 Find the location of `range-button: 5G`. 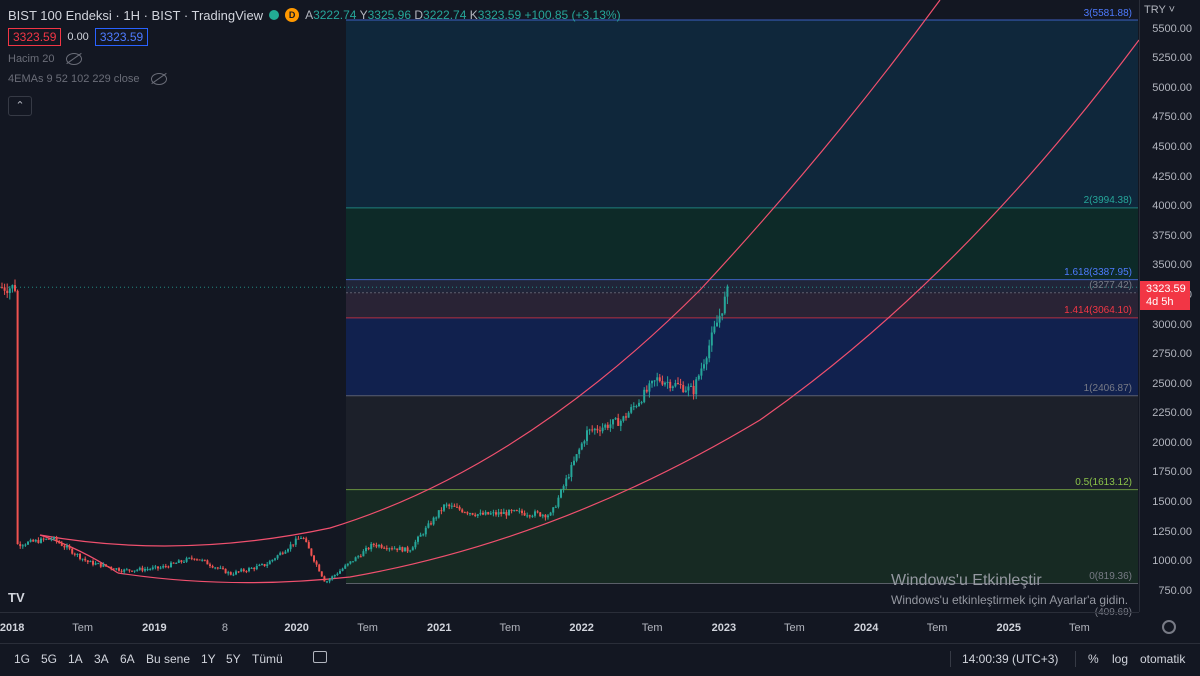

range-button: 5G is located at coordinates (49, 659).